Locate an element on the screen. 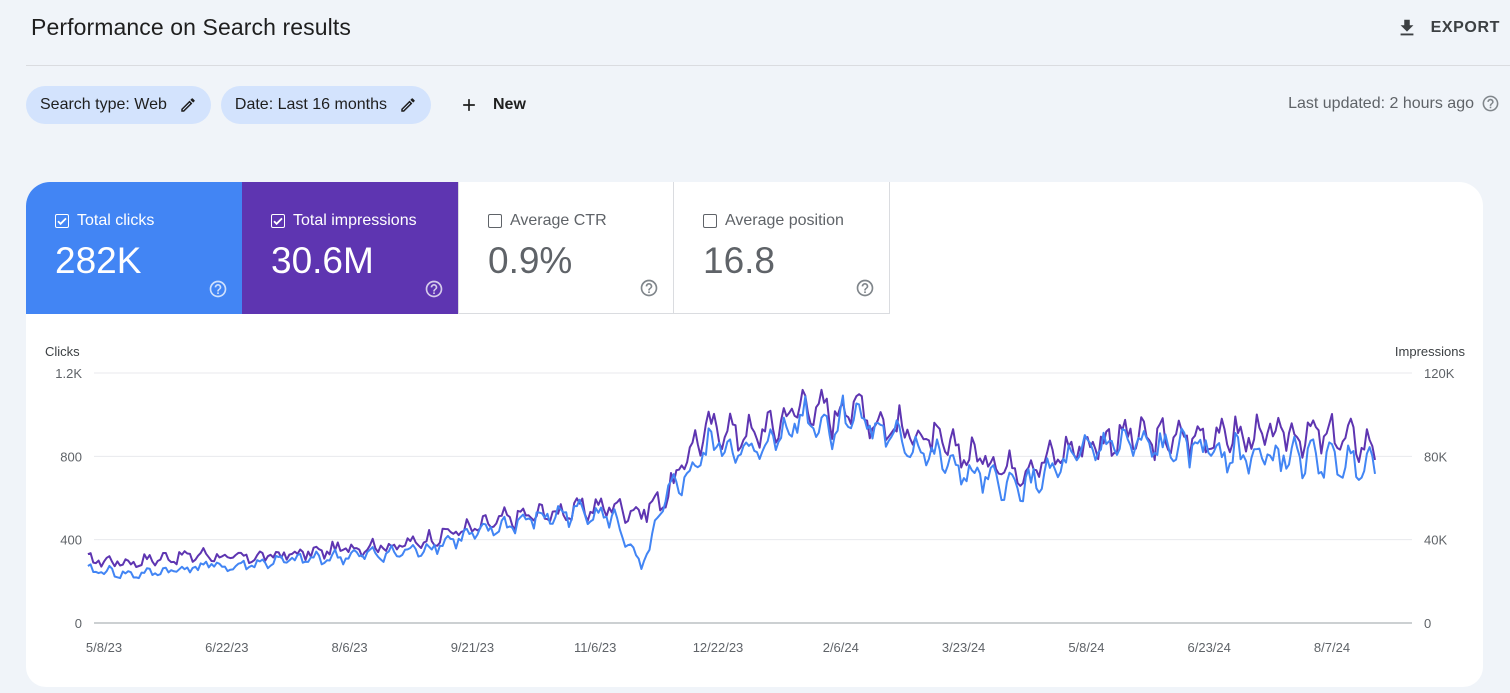 This screenshot has width=1510, height=693. metric-total-impressions: Total impressions 30.6M is located at coordinates (350, 248).